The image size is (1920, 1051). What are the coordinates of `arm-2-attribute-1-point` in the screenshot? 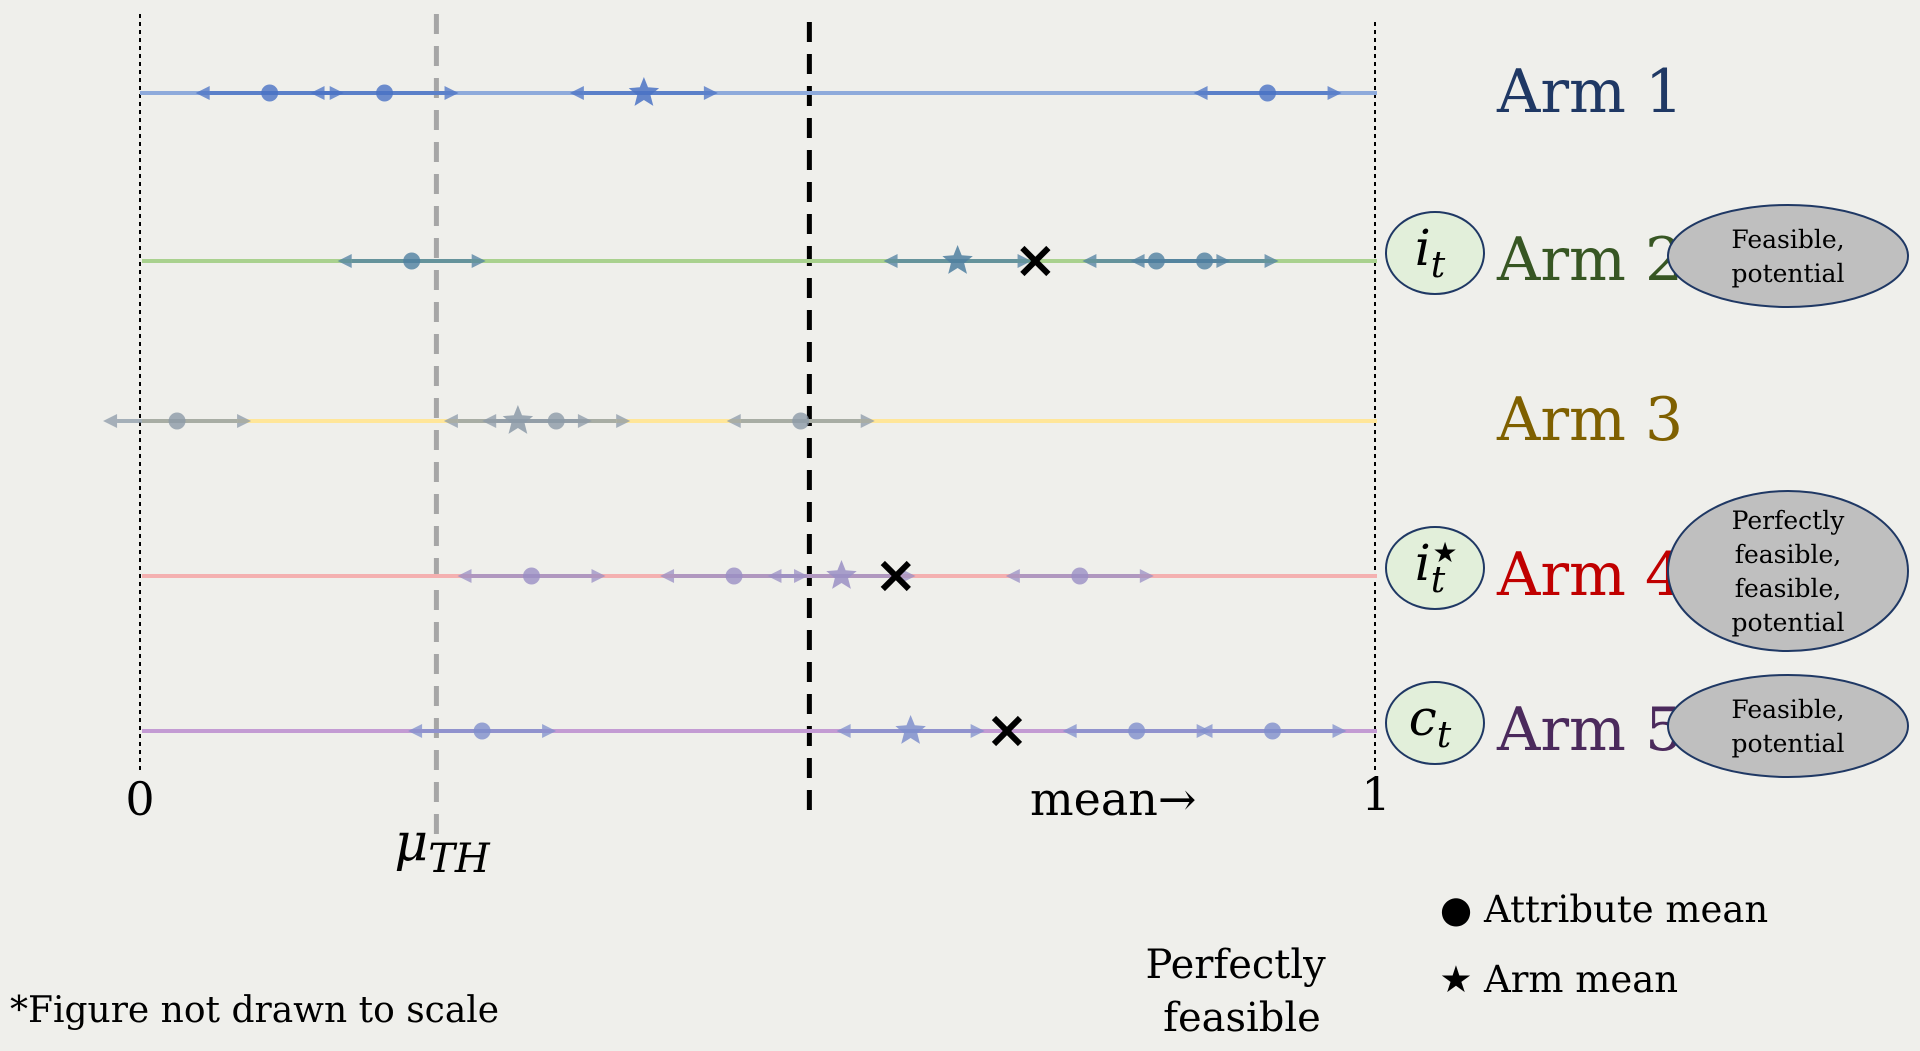 It's located at (412, 261).